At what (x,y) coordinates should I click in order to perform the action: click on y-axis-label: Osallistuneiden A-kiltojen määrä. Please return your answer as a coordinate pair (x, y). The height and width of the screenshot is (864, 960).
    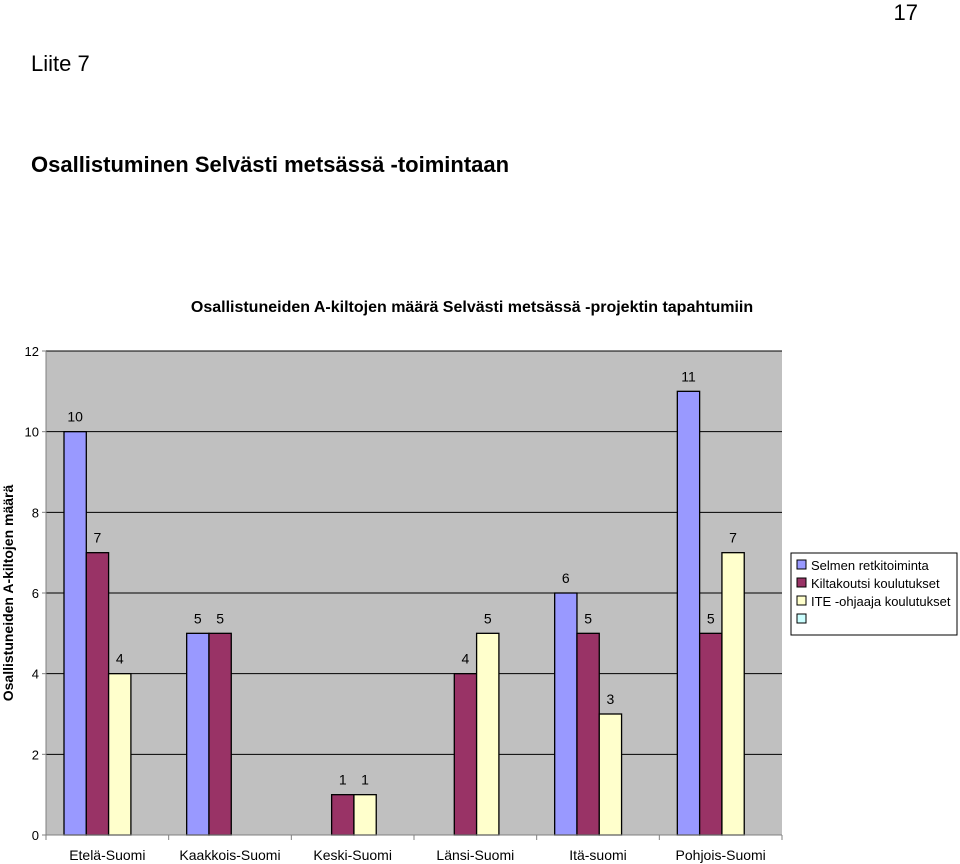
    Looking at the image, I should click on (8, 593).